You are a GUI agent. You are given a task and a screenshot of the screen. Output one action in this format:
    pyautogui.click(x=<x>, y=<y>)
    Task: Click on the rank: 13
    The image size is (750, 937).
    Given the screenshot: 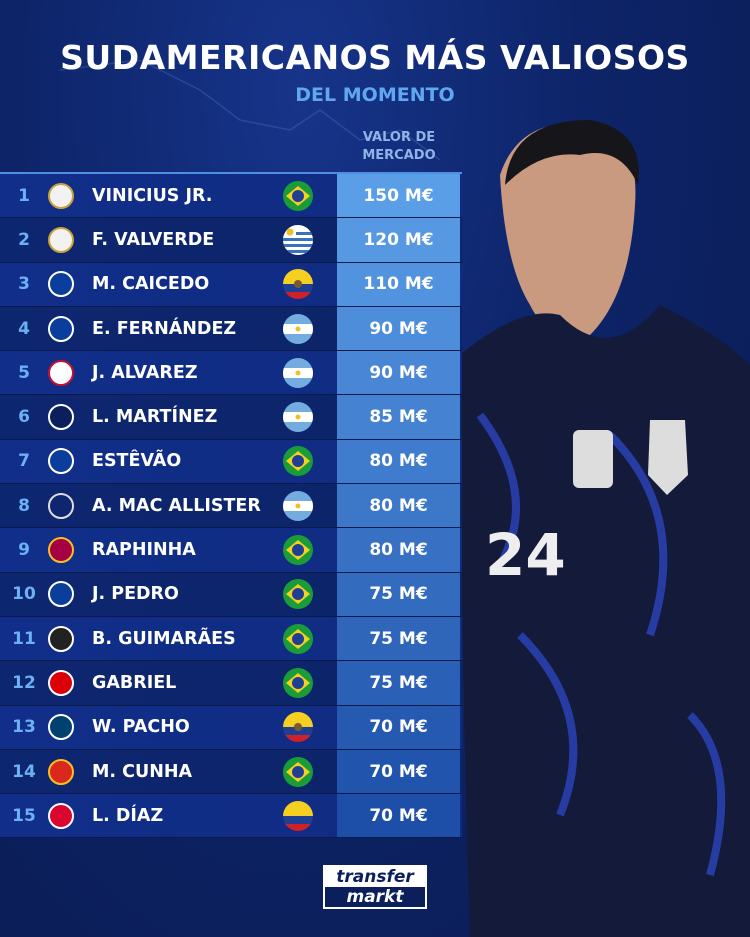 What is the action you would take?
    pyautogui.click(x=24, y=727)
    